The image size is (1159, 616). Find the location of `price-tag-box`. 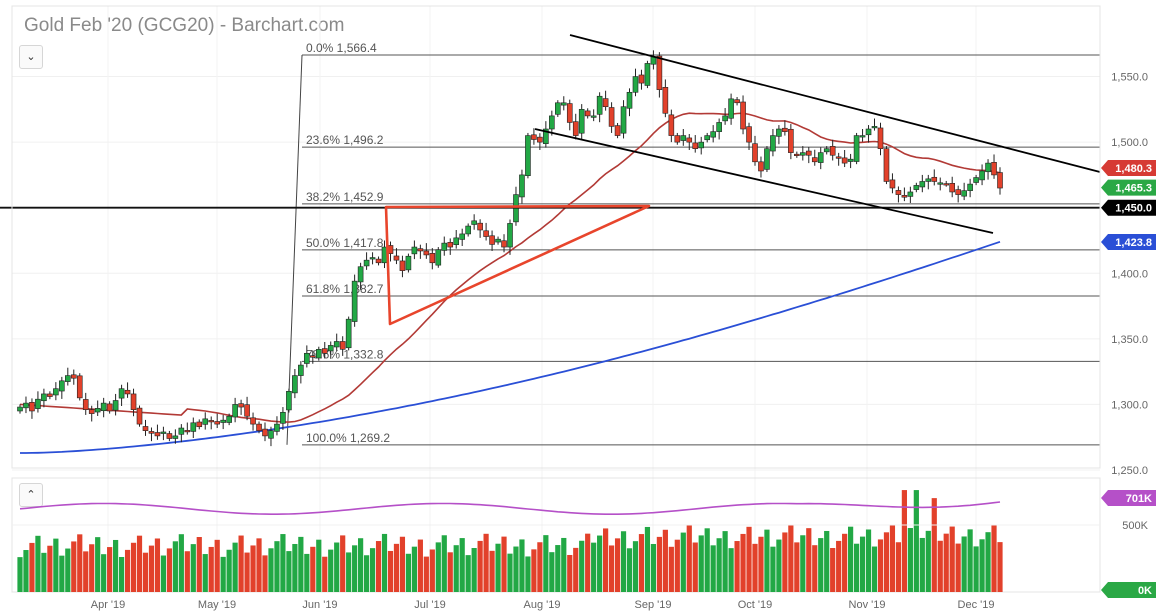

price-tag-box is located at coordinates (1128, 207).